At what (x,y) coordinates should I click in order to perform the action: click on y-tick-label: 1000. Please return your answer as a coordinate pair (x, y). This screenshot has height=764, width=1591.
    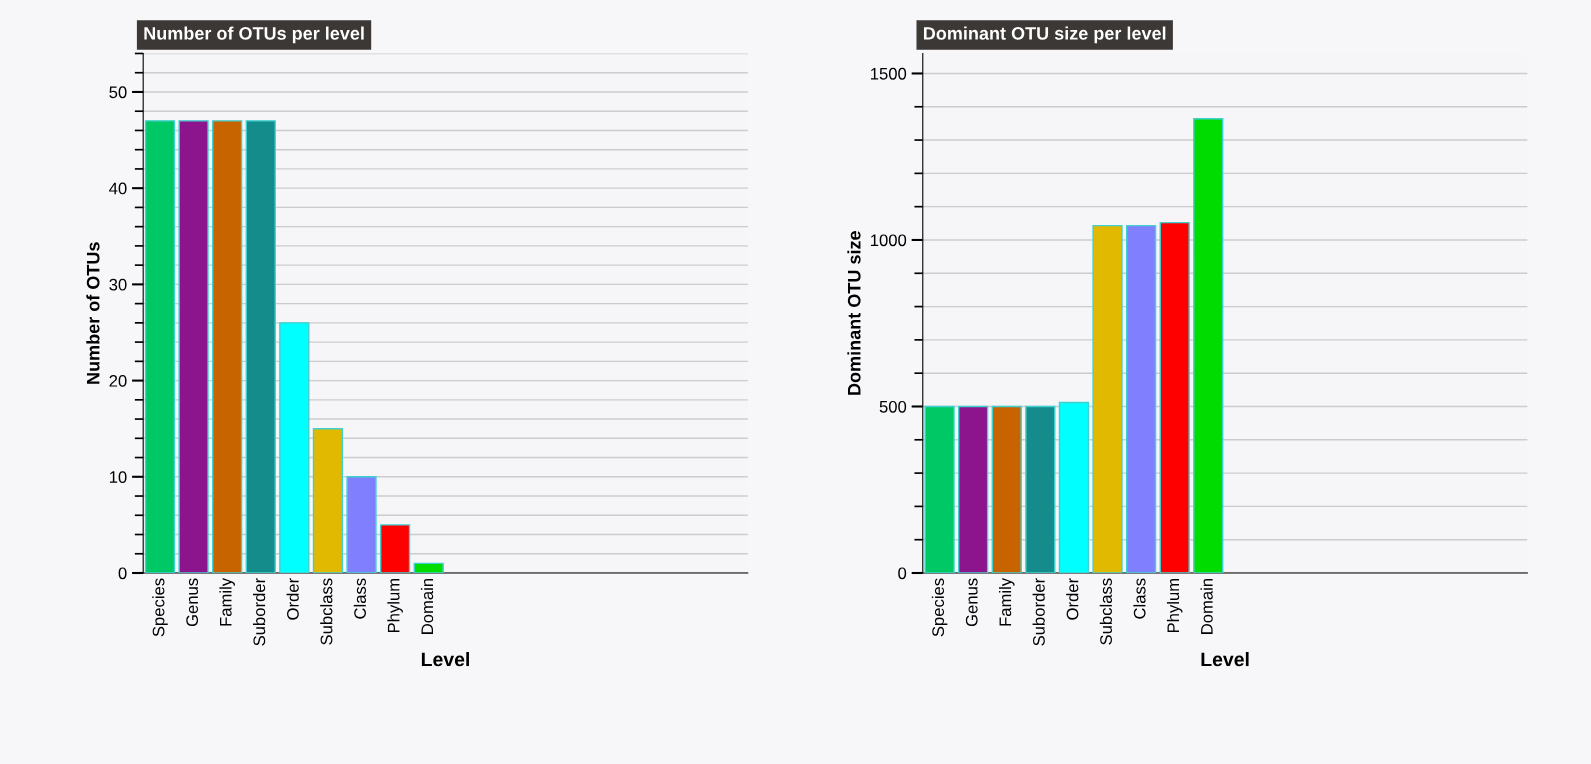
    Looking at the image, I should click on (889, 240).